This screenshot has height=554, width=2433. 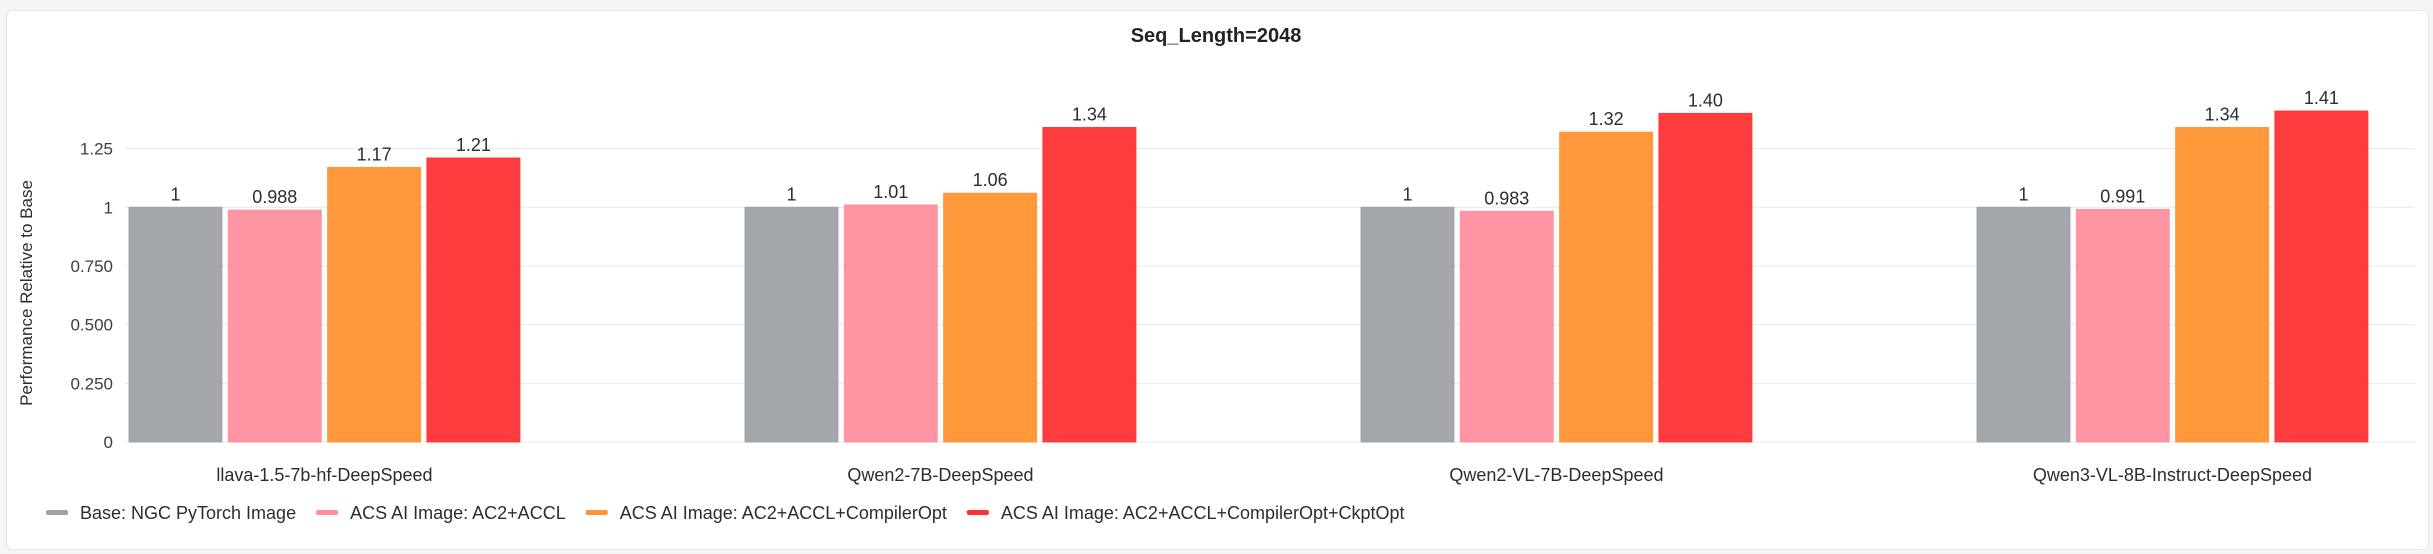 What do you see at coordinates (108, 207) in the screenshot?
I see `y-tick-label: 1` at bounding box center [108, 207].